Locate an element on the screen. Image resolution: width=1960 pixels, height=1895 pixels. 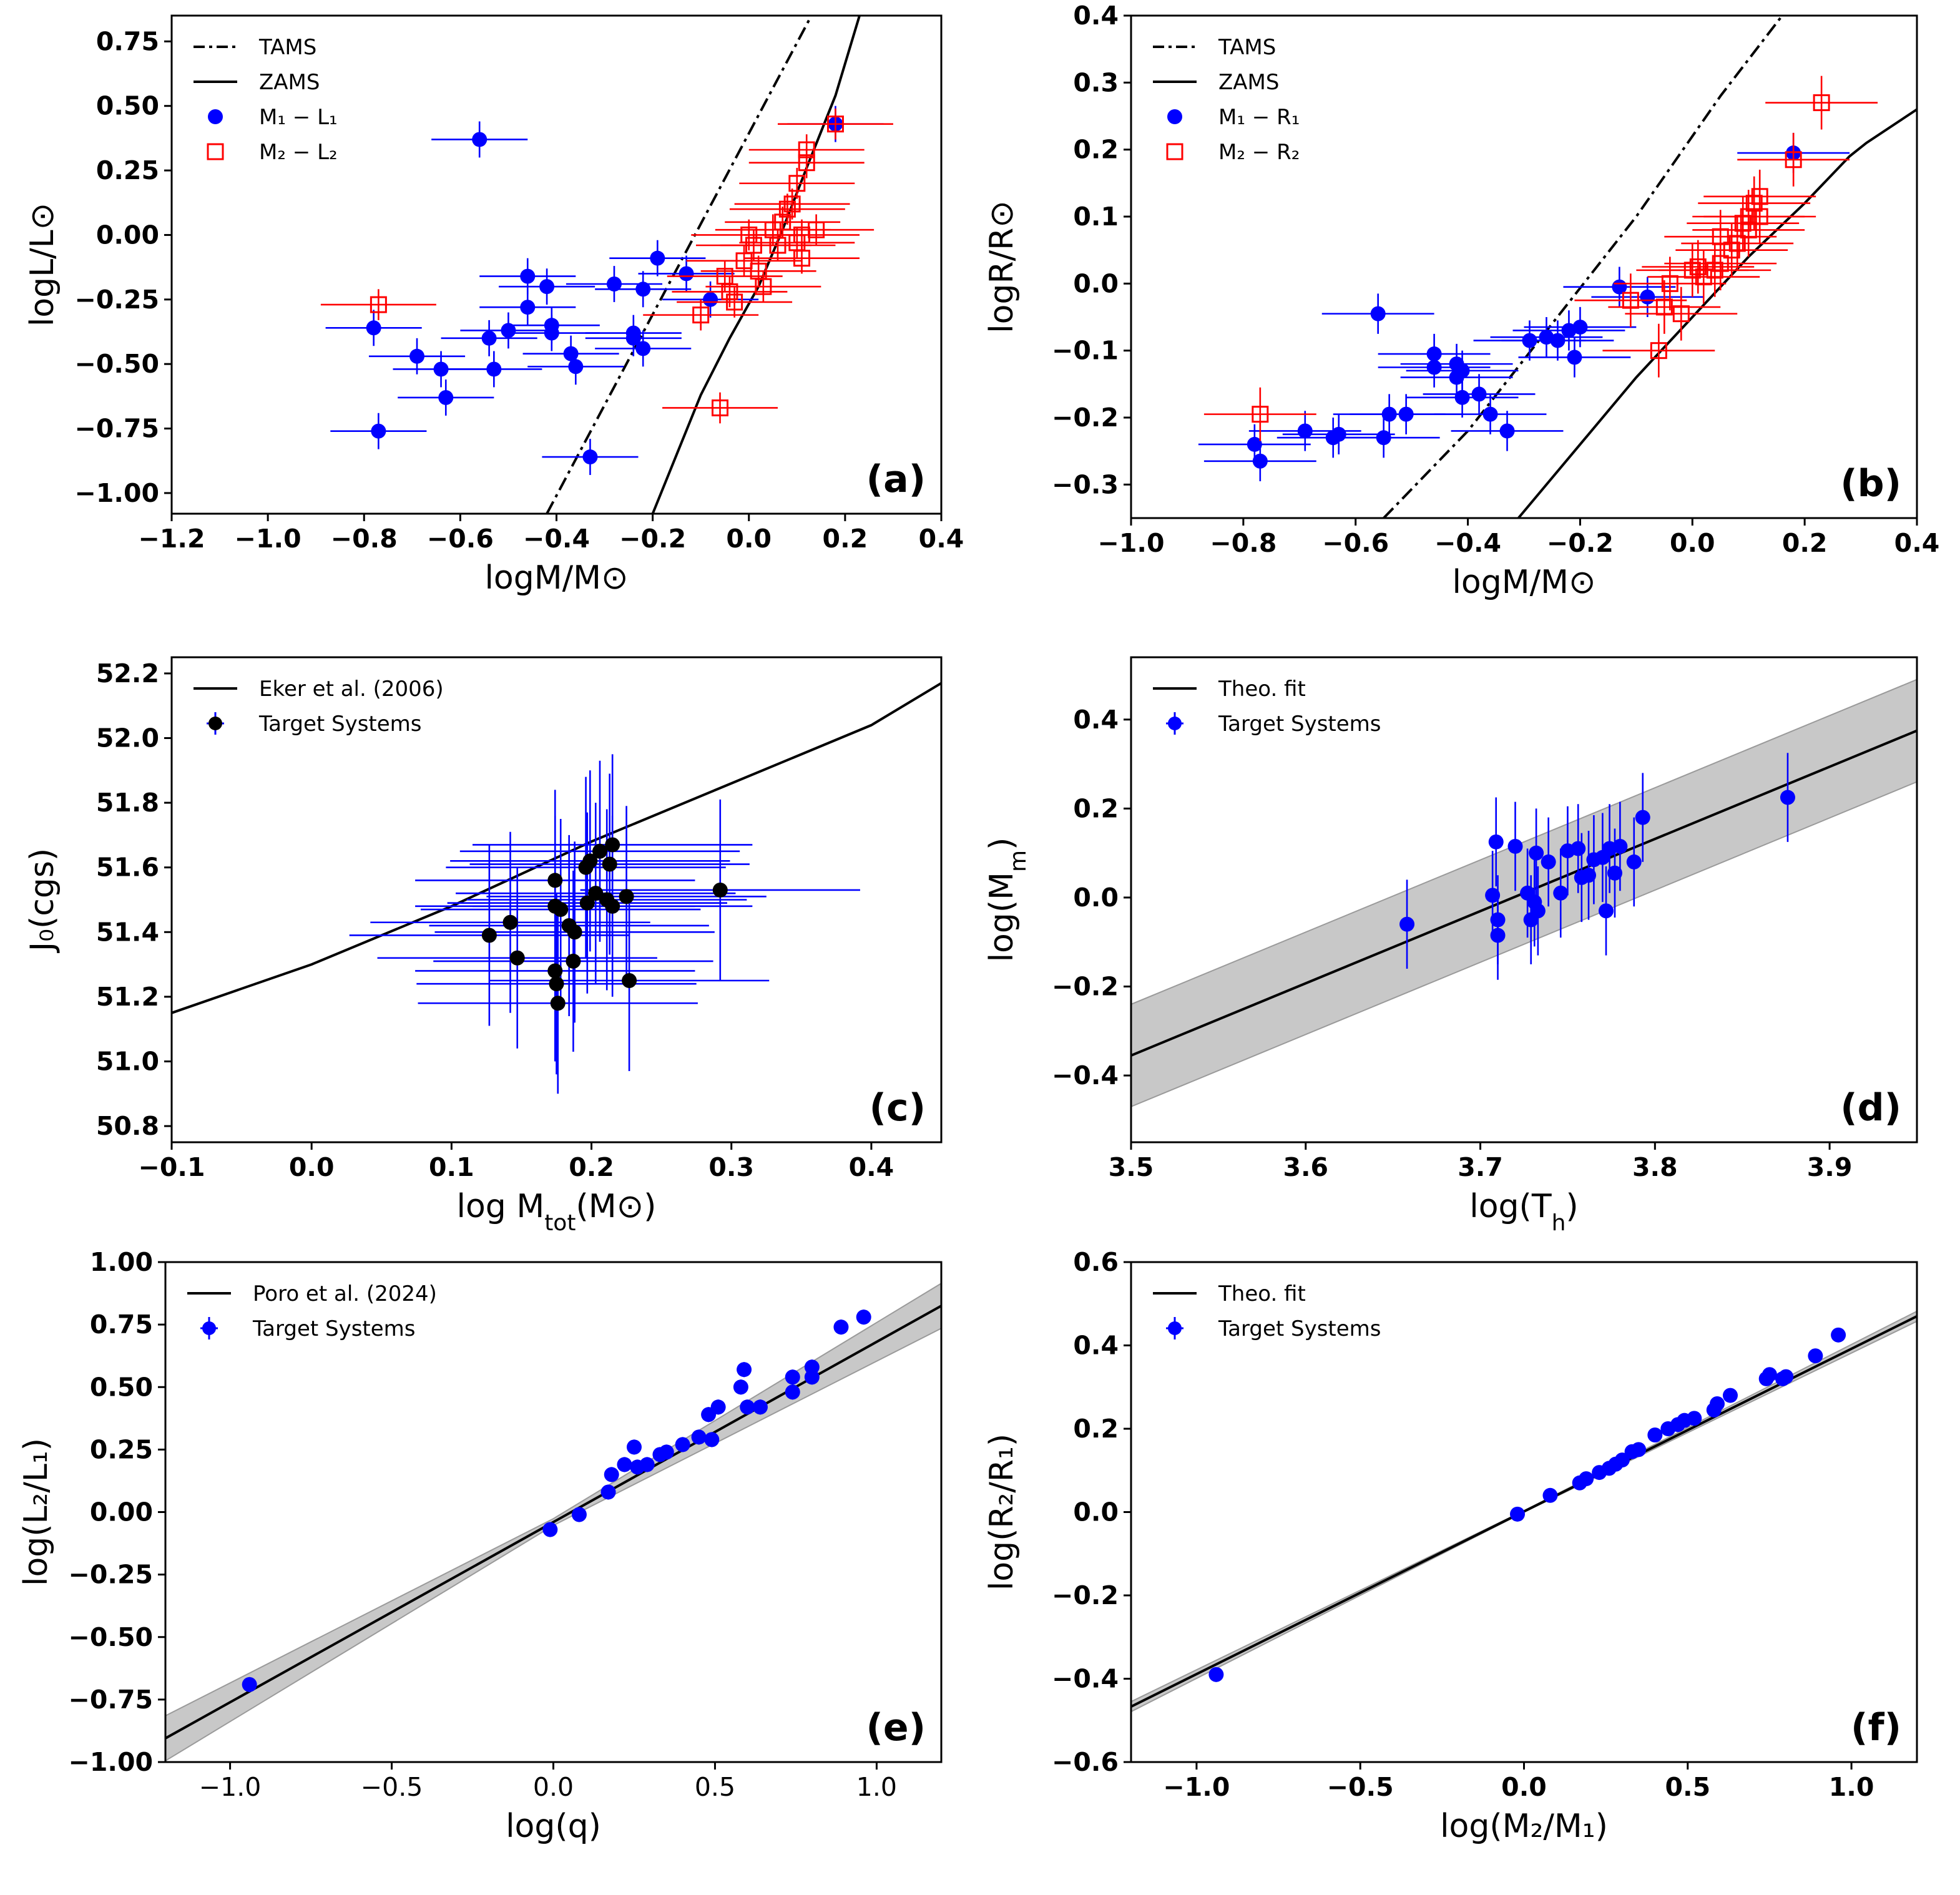
y-tick-label: −0.1 is located at coordinates (1085, 351).